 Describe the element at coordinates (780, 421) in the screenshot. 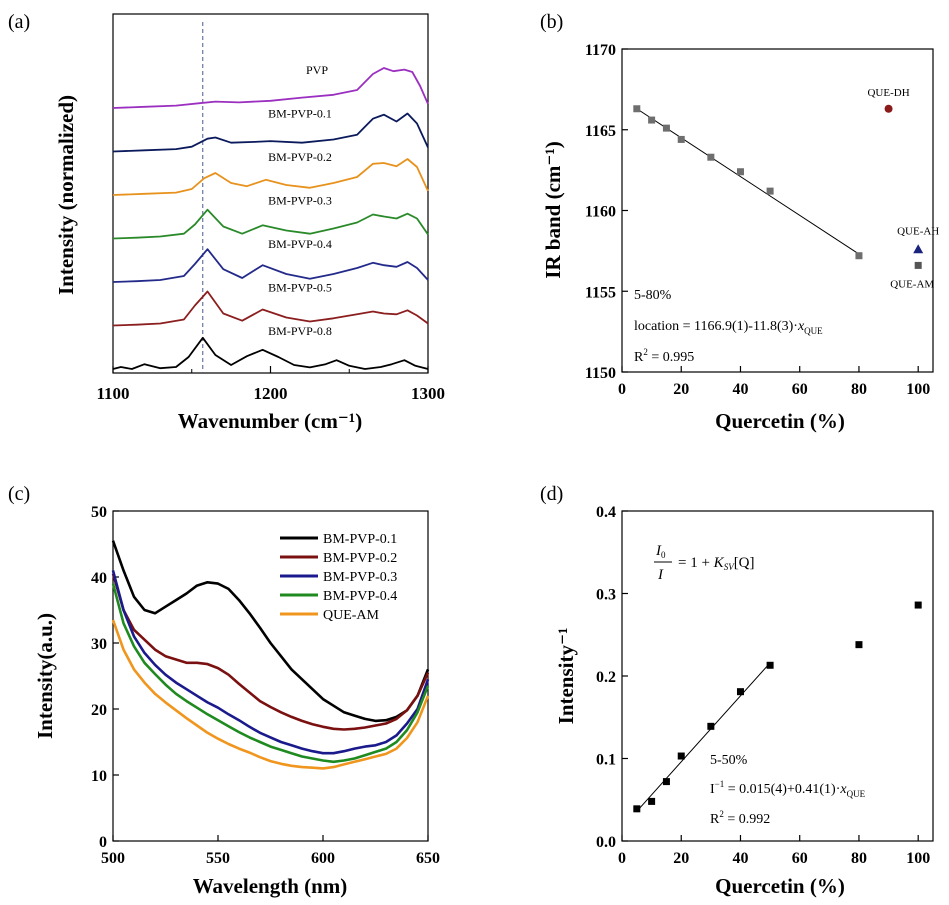

I see `panel-b-x-axis-label: Quercetin (%)` at that location.